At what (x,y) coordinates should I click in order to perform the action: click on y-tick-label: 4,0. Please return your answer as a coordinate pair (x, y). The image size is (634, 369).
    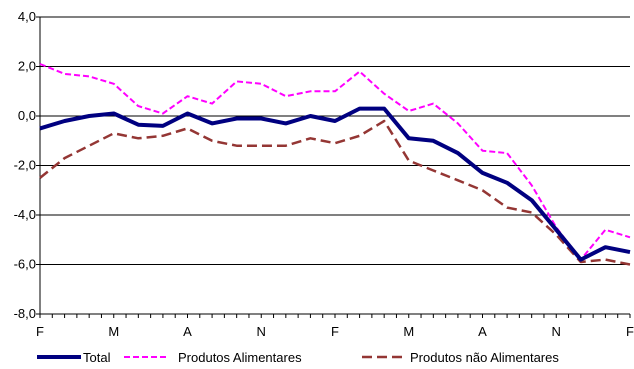
    Looking at the image, I should click on (27, 16).